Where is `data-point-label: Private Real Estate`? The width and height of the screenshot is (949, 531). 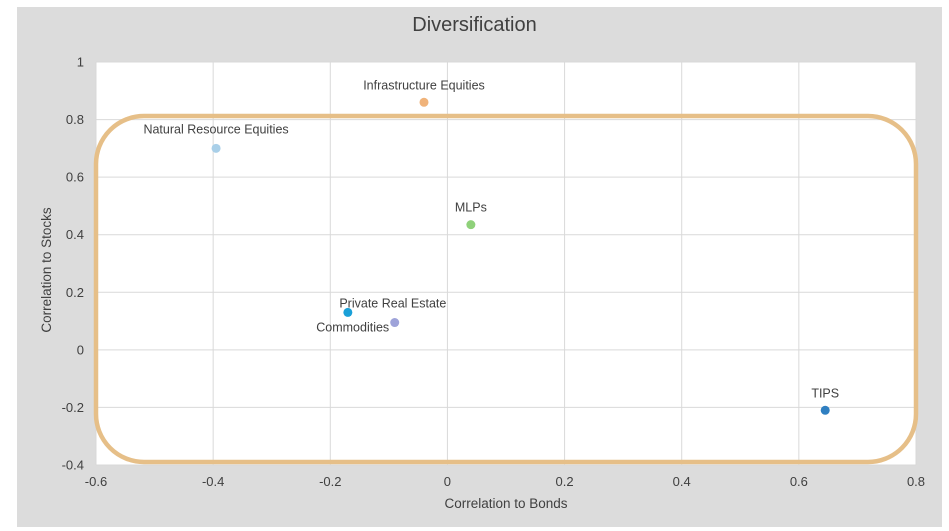
data-point-label: Private Real Estate is located at coordinates (392, 303).